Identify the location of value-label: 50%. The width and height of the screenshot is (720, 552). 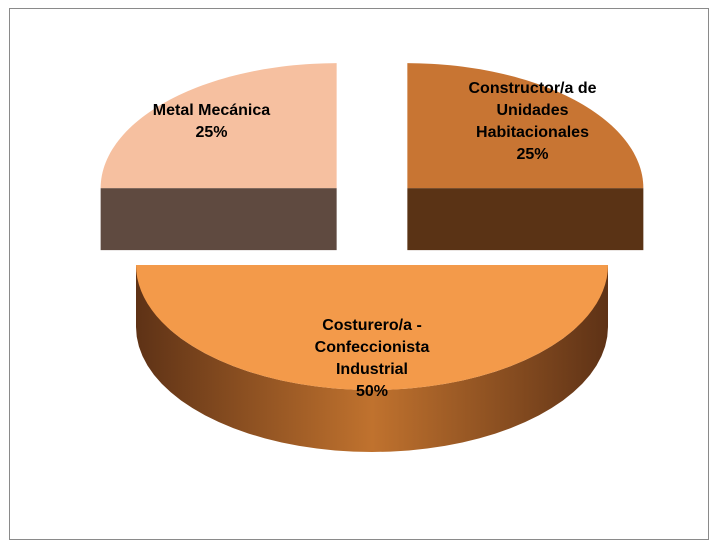
(372, 391).